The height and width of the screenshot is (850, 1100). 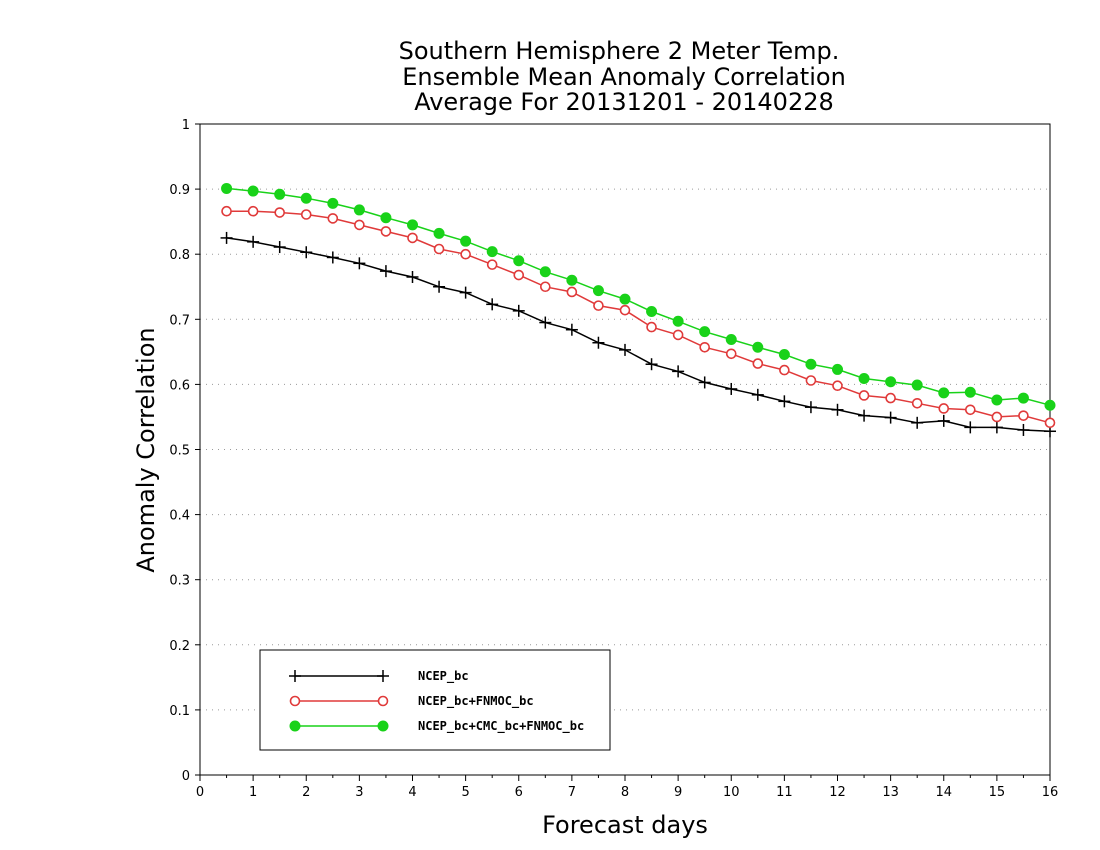 I want to click on legend-label: NCEP_bc, so click(x=443, y=676).